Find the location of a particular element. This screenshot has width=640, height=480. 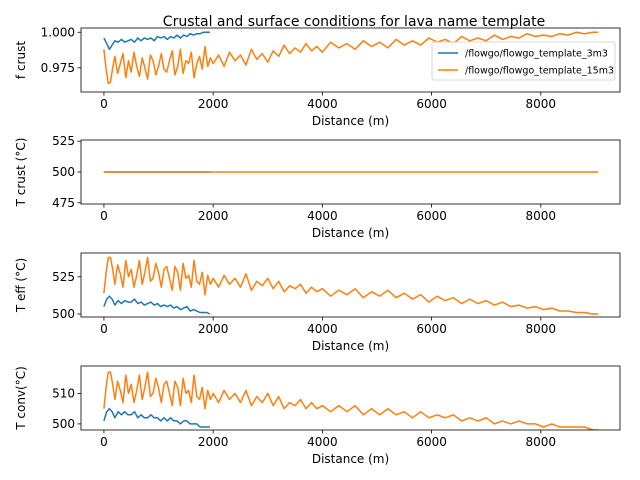

axes-frame-f_crust is located at coordinates (350, 60).